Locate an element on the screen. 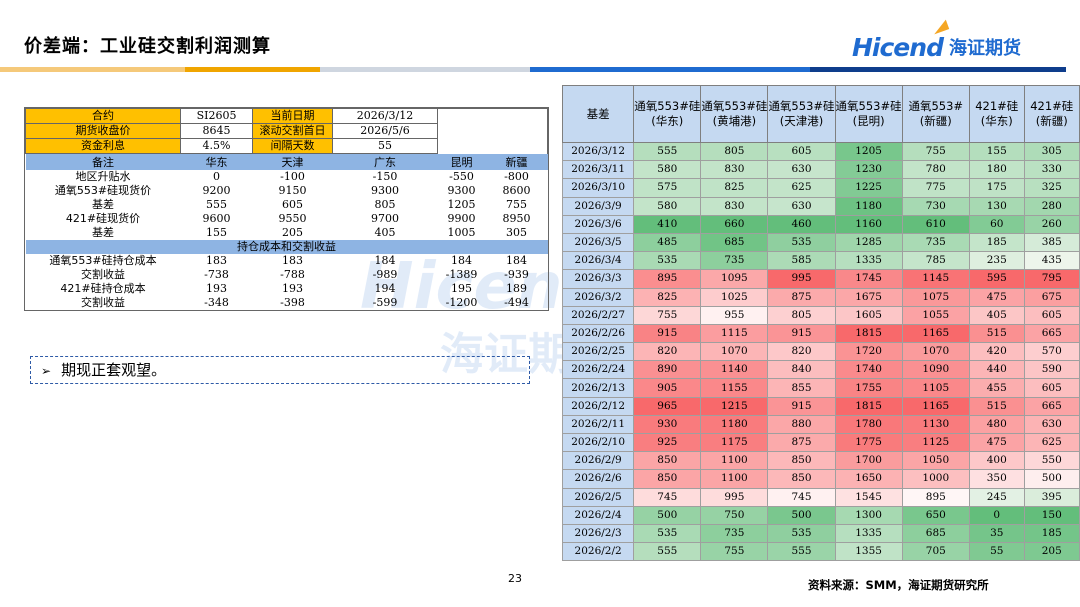 Image resolution: width=1080 pixels, height=607 pixels. row-label: 通氧553#硅持仓成本 is located at coordinates (103, 260).